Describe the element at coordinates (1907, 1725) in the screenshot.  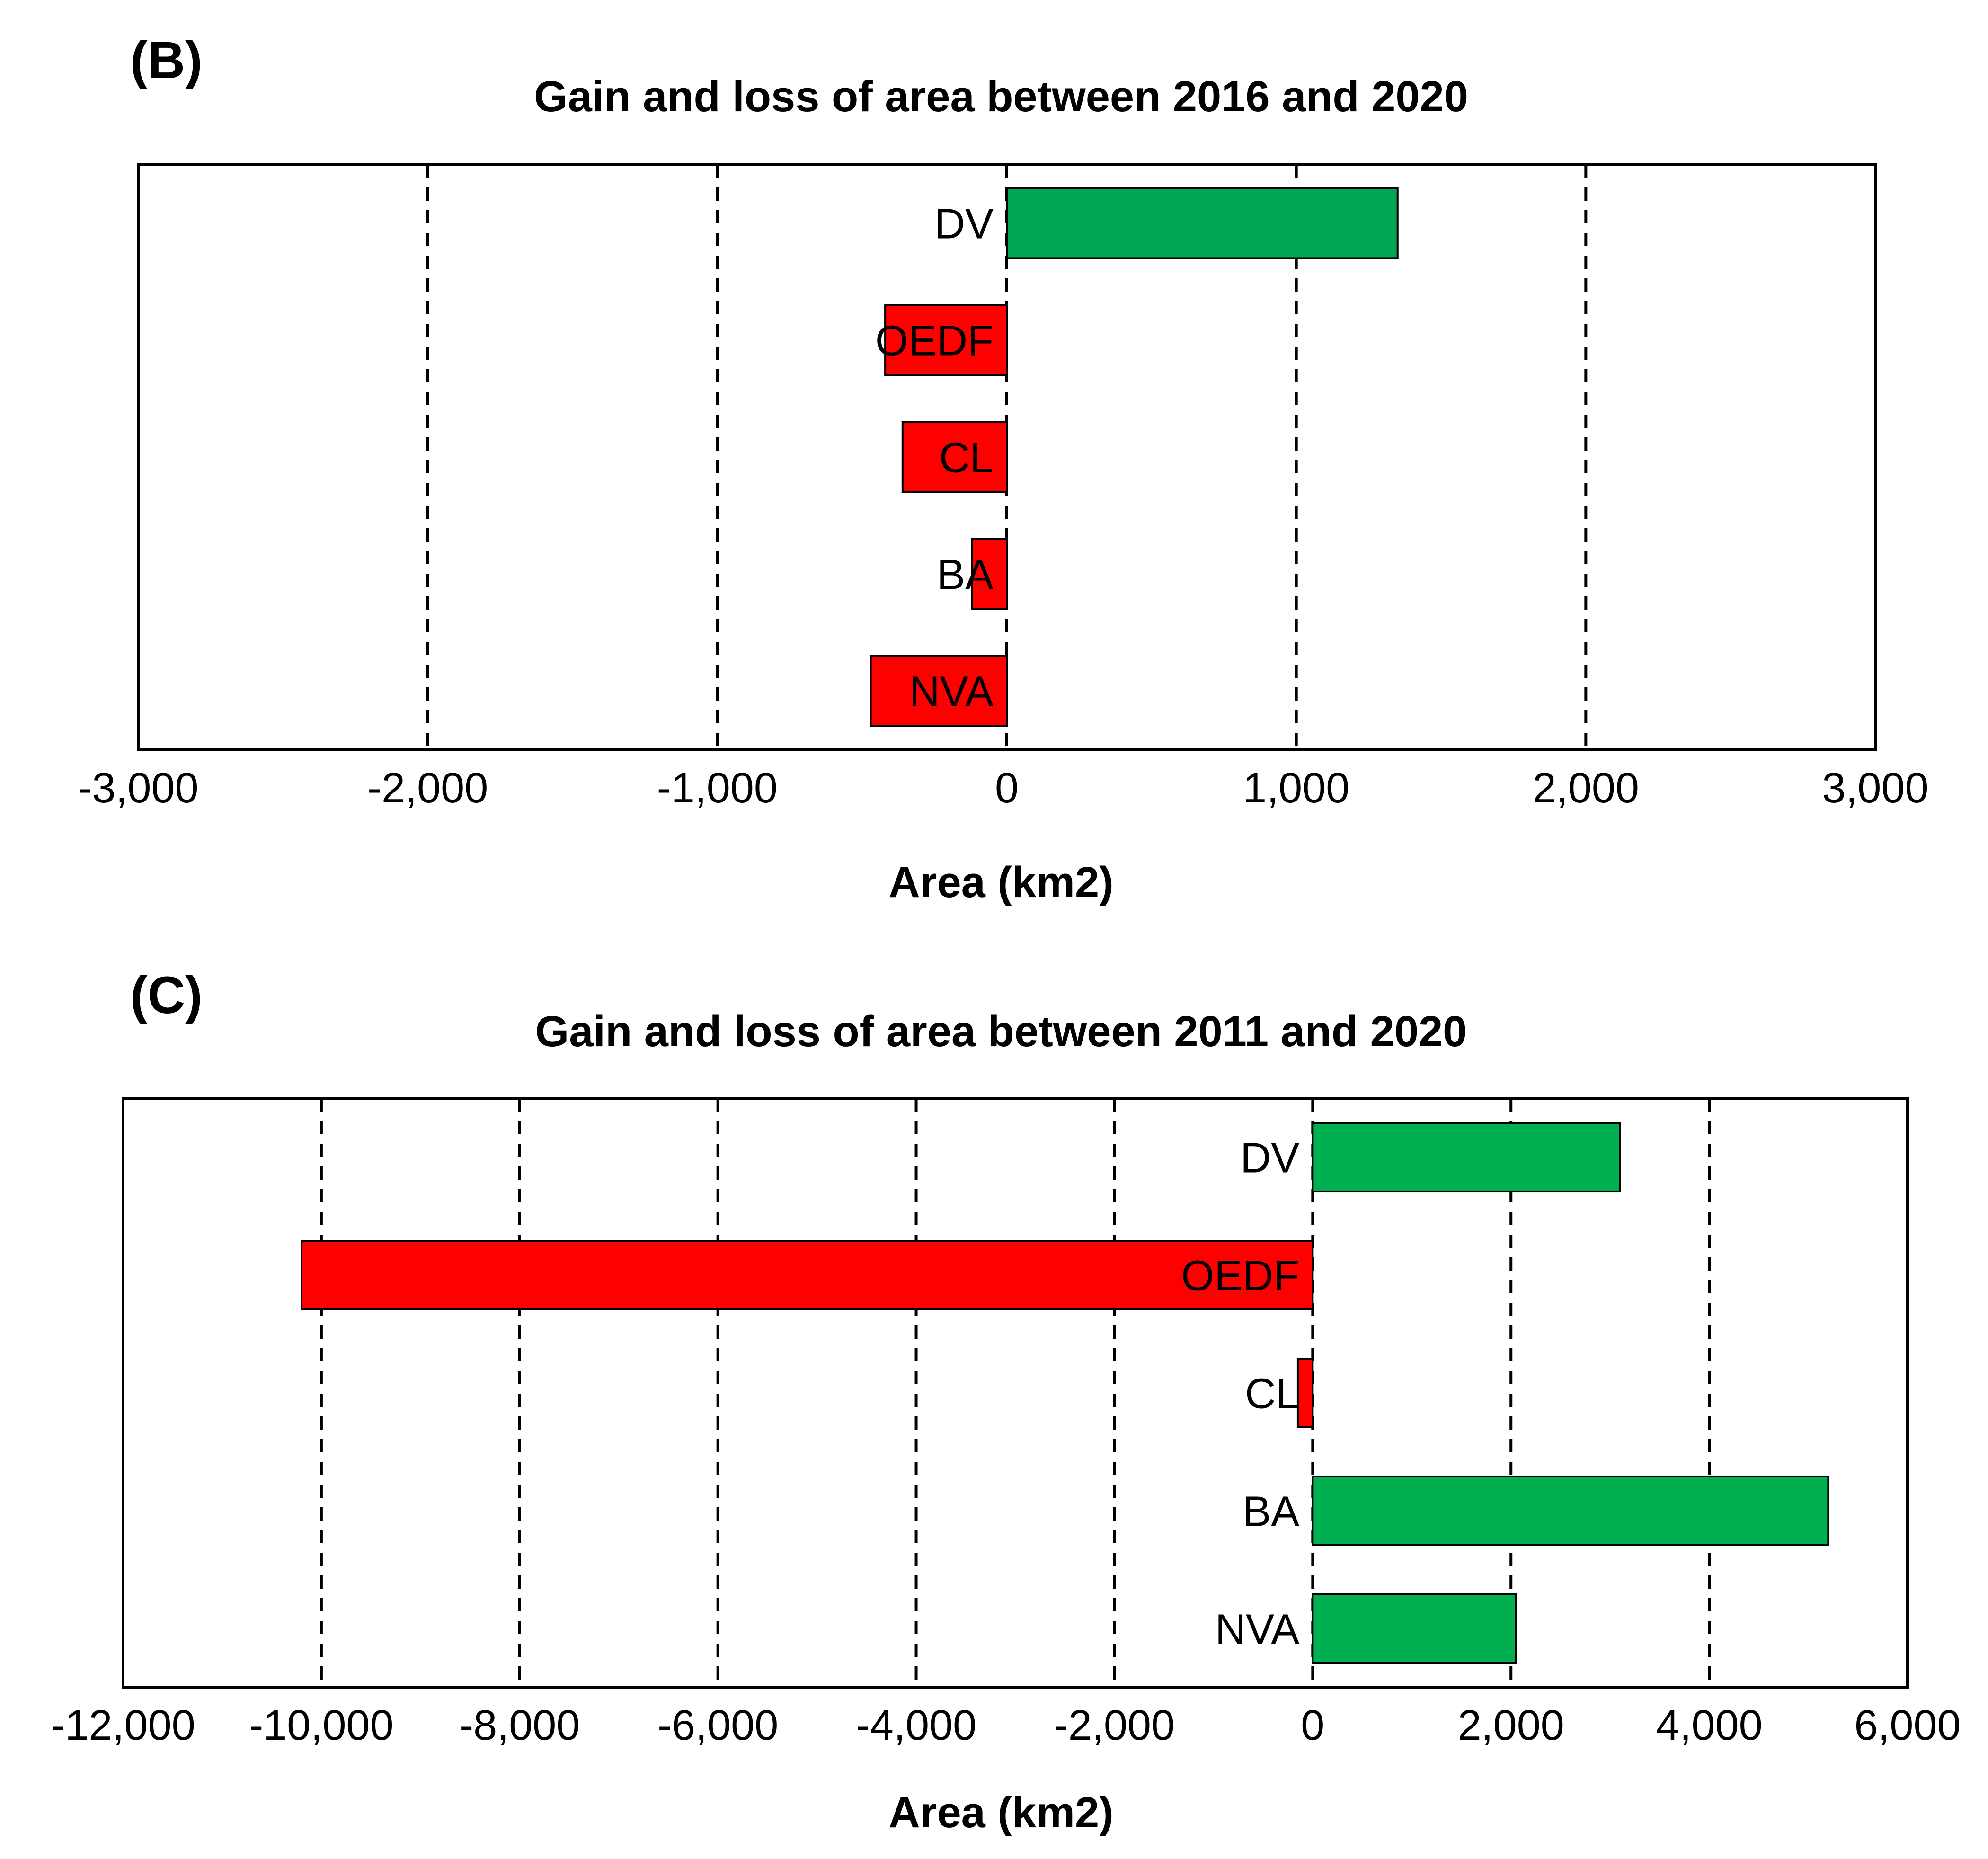
I see `x-tick-label: 6,000` at that location.